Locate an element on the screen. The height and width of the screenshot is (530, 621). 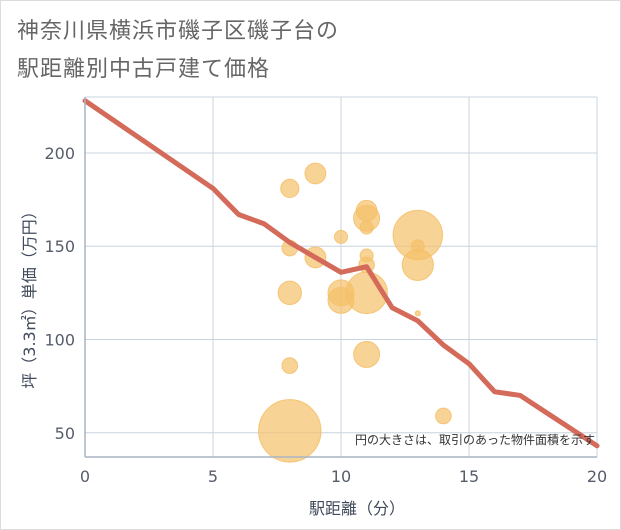
x-tick-label: 0 is located at coordinates (85, 476).